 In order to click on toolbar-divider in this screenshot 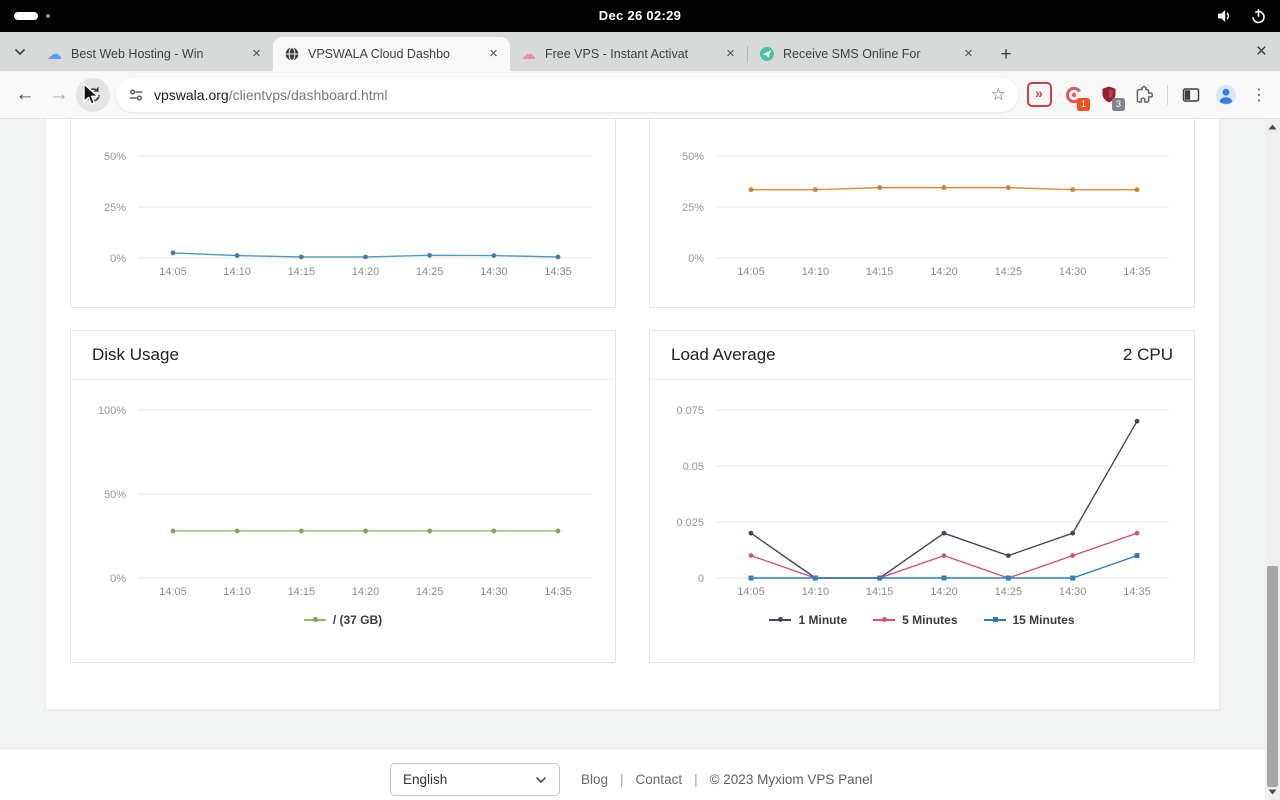, I will do `click(1167, 94)`.